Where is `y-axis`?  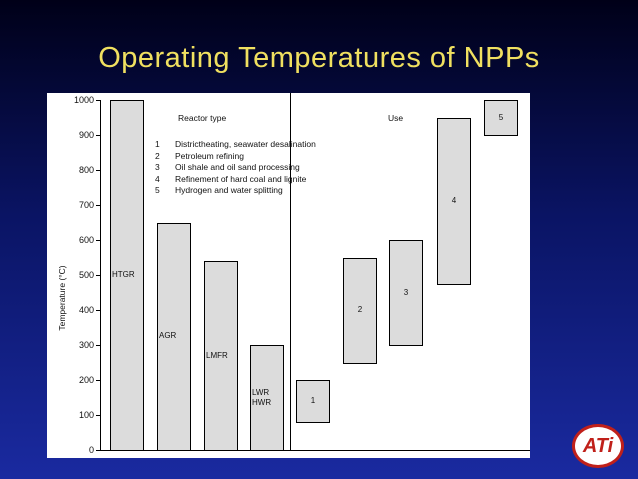 y-axis is located at coordinates (100, 275).